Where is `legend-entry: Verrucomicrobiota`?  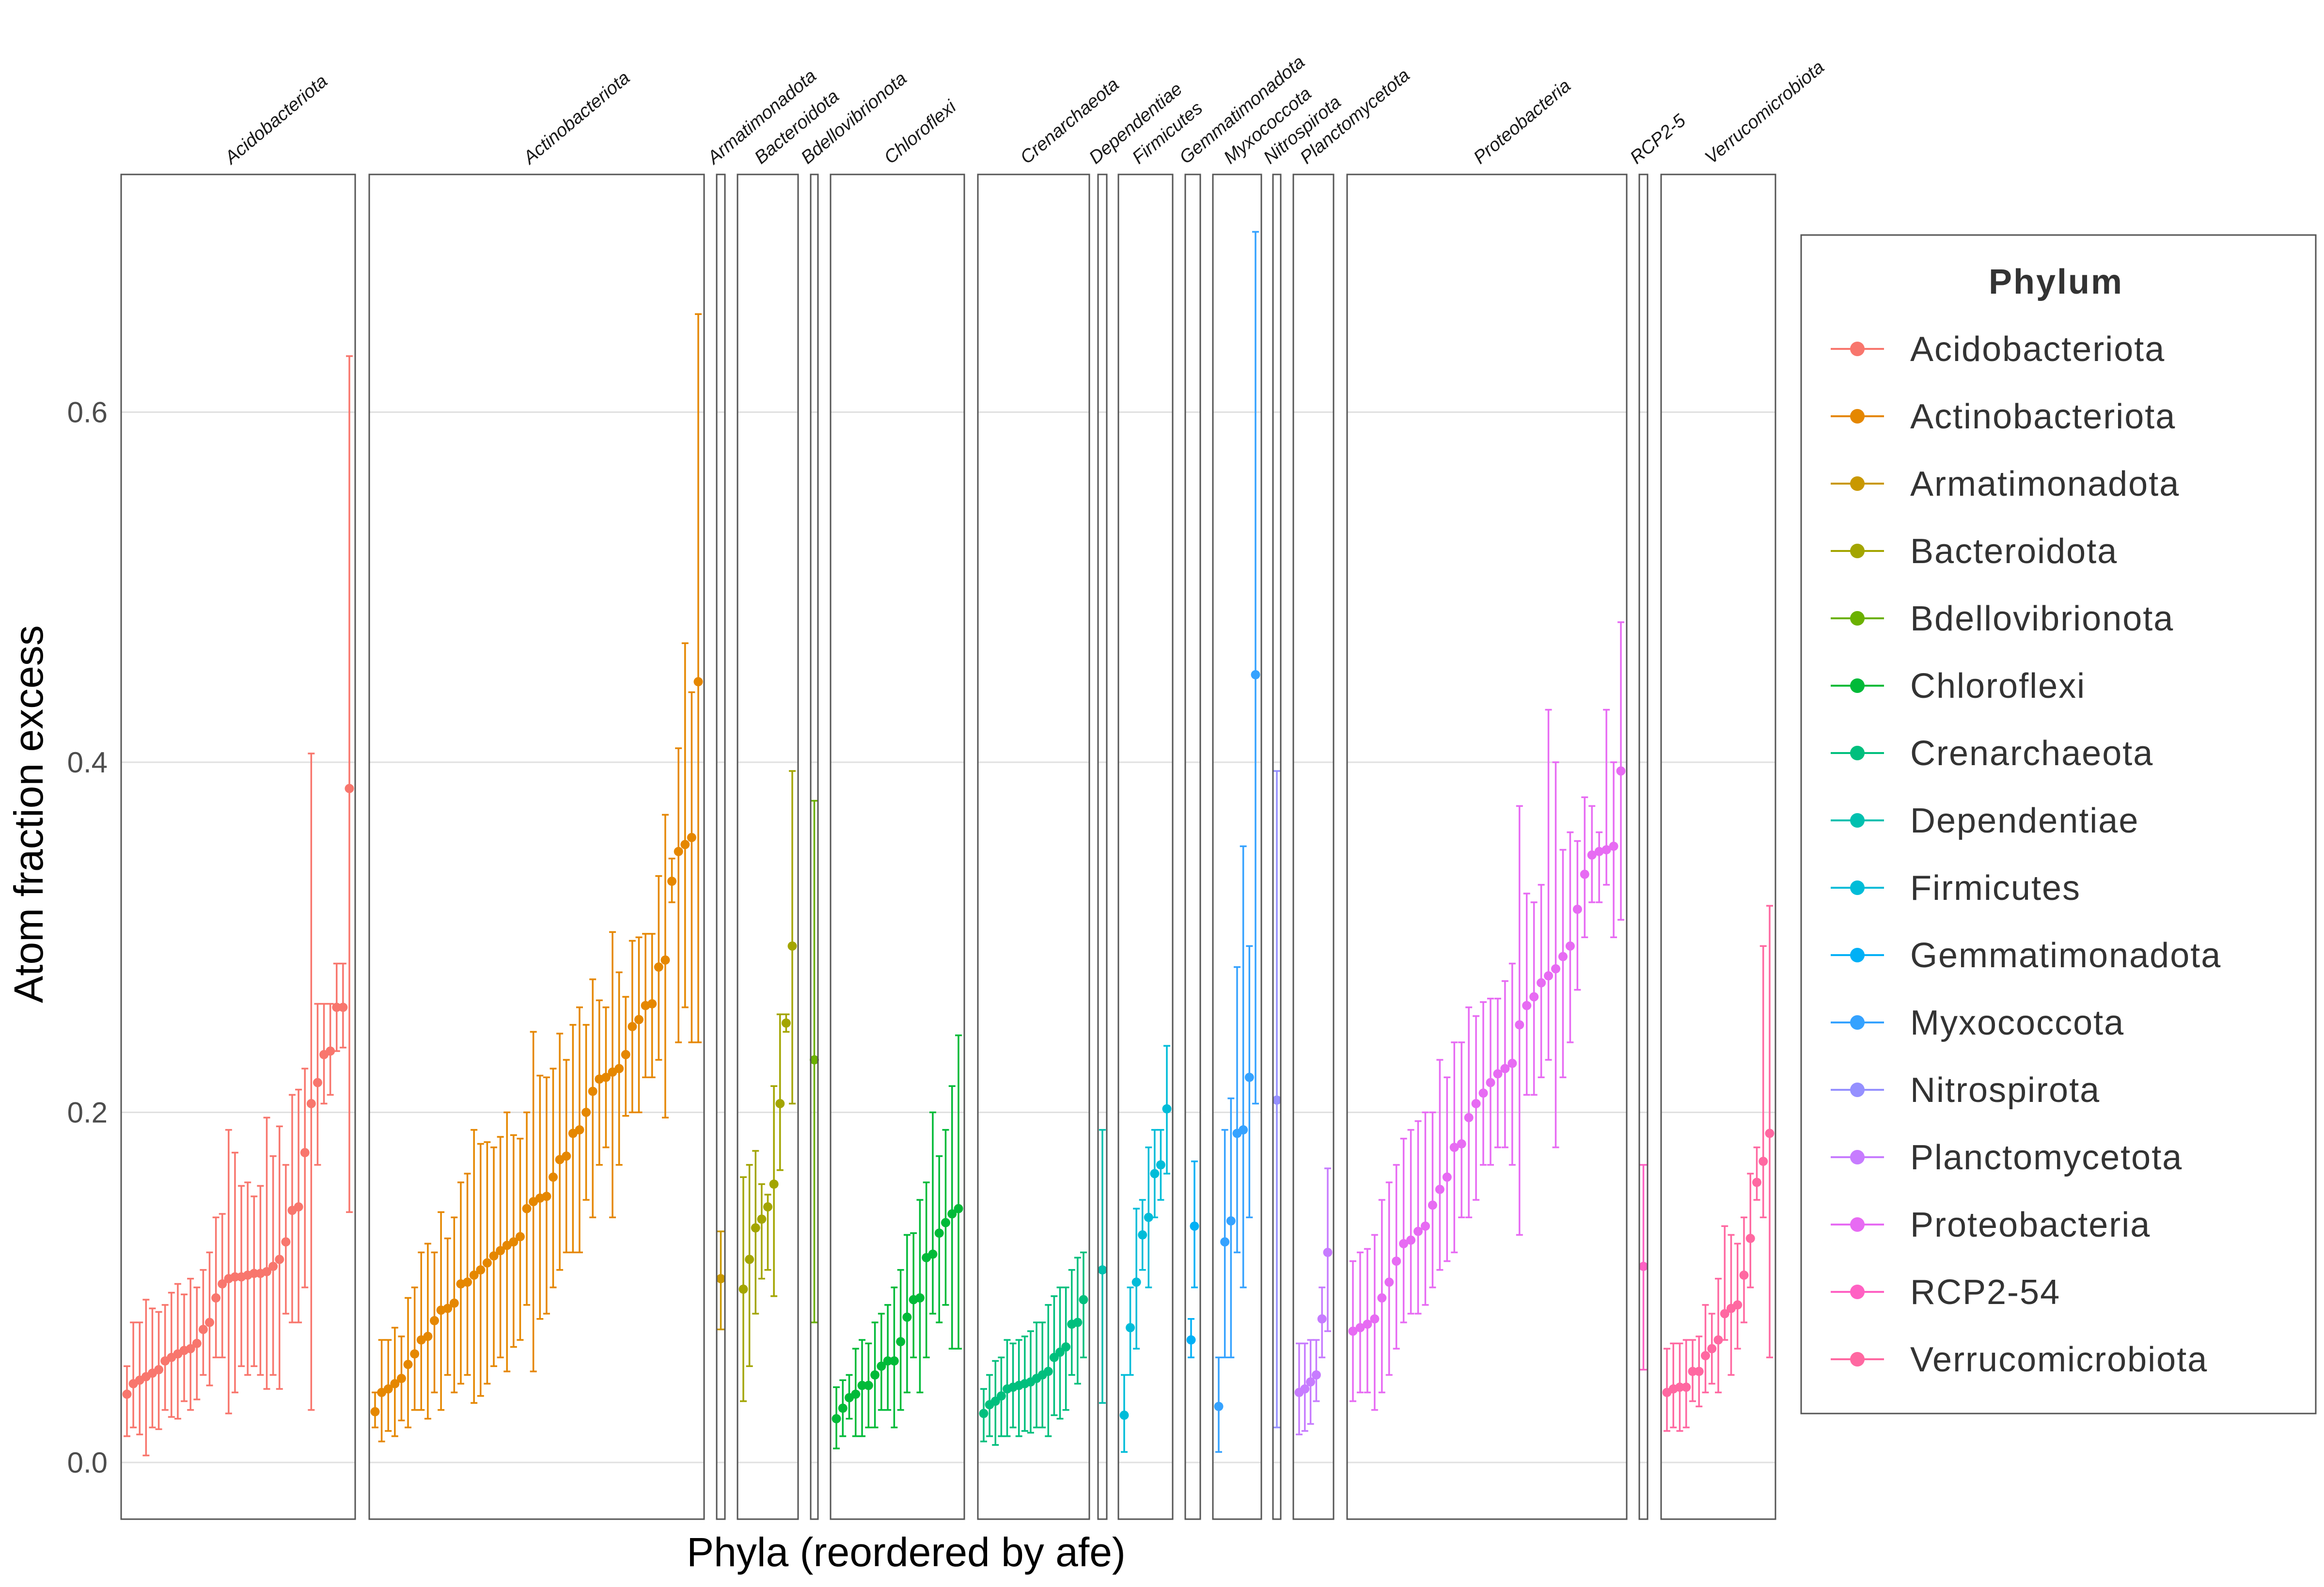 legend-entry: Verrucomicrobiota is located at coordinates (2020, 1360).